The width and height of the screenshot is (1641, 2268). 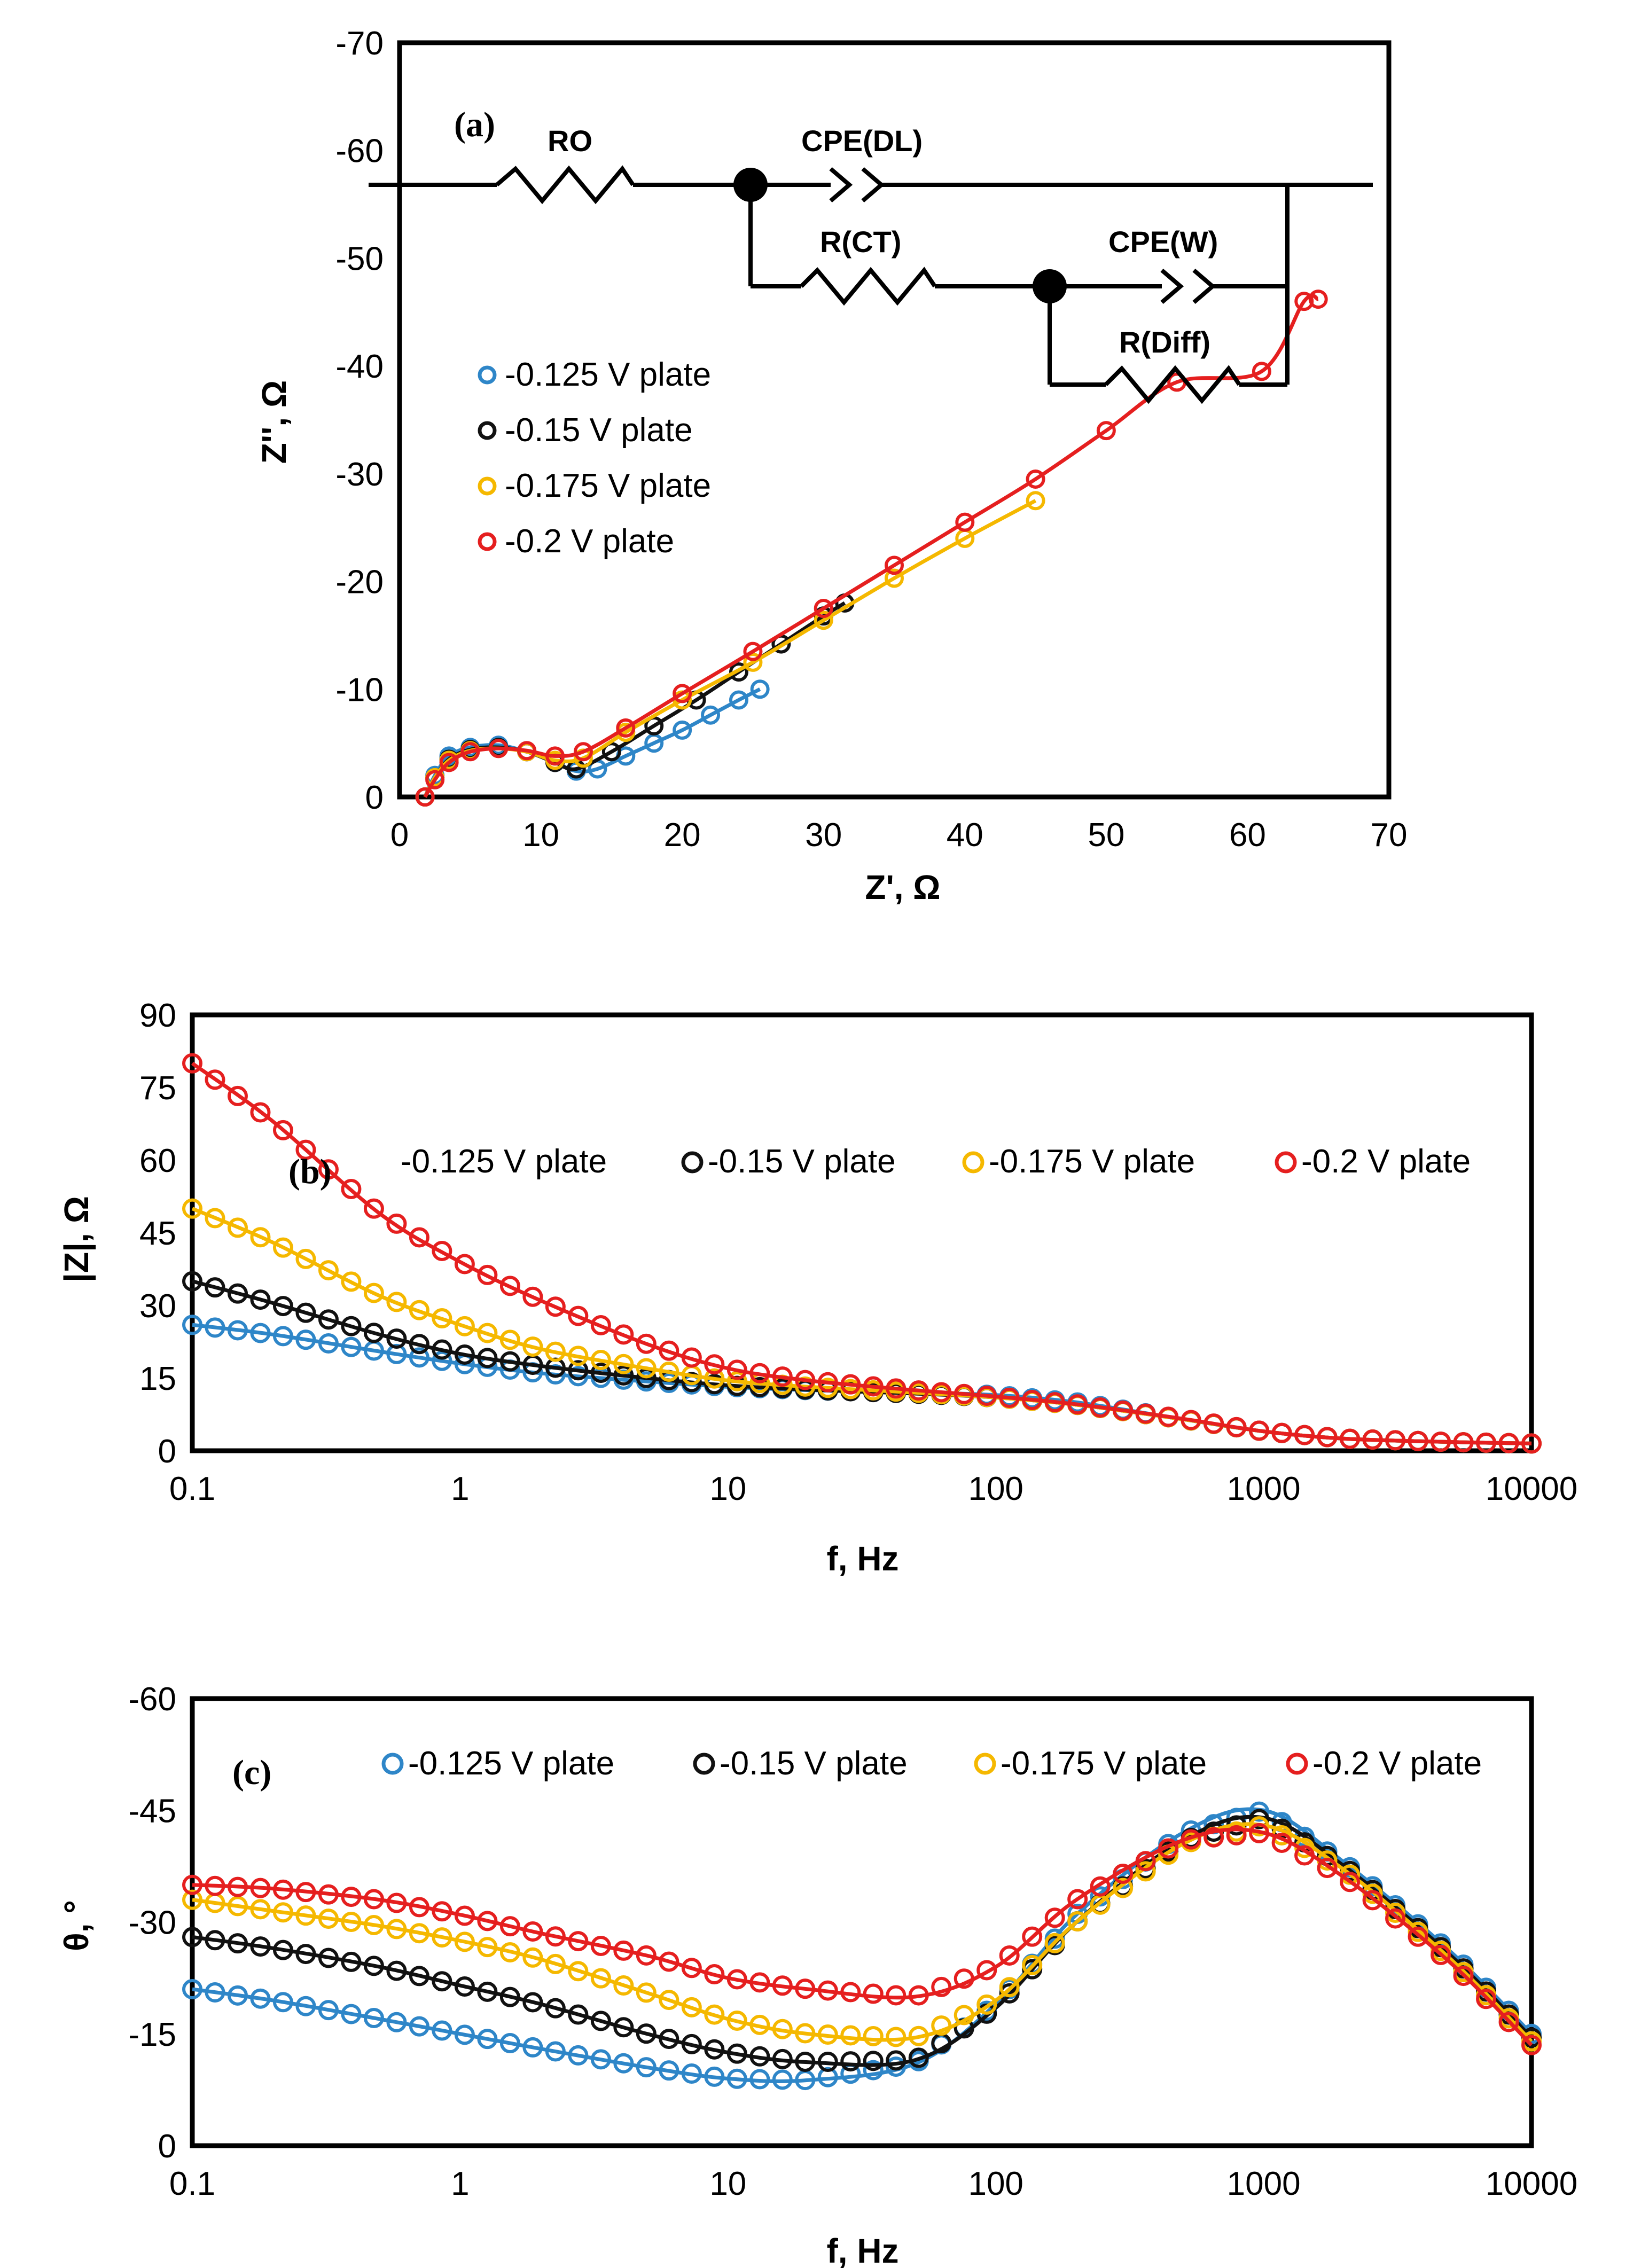 What do you see at coordinates (359, 582) in the screenshot?
I see `y-tick-label: -20` at bounding box center [359, 582].